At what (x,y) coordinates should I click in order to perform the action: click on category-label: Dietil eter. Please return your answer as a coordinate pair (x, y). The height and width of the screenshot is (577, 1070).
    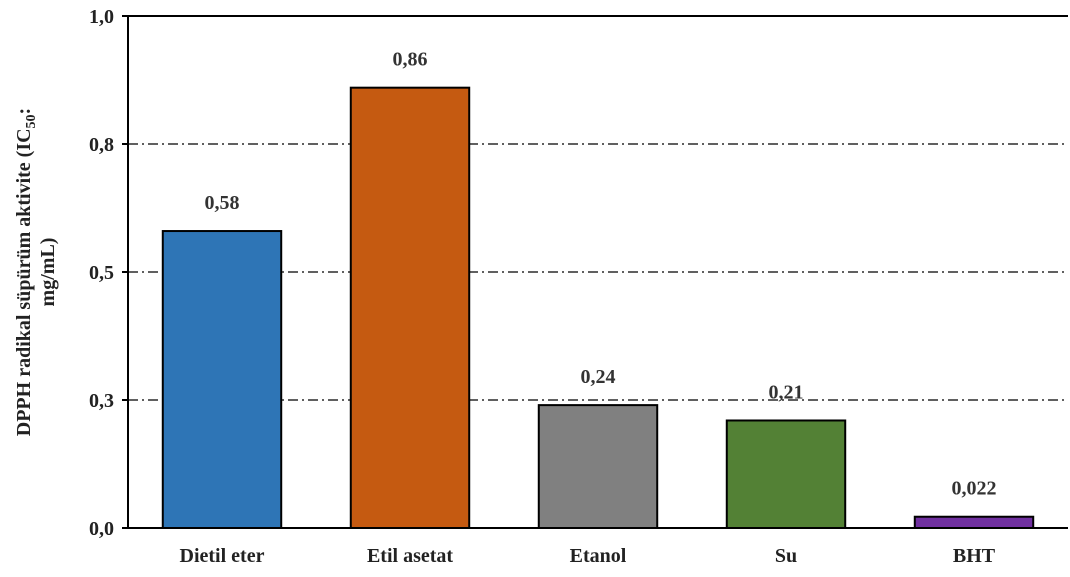
    Looking at the image, I should click on (222, 556).